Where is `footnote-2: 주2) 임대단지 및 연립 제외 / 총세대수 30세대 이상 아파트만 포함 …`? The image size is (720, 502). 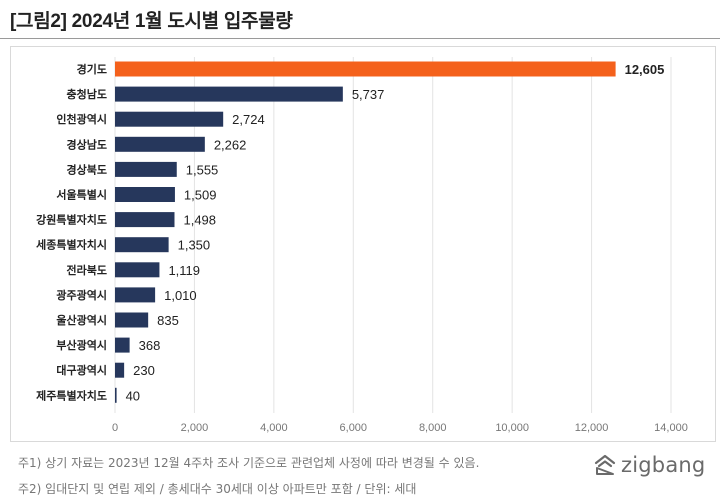
footnote-2: 주2) 임대단지 및 연립 제외 / 총세대수 30세대 이상 아파트만 포함 … is located at coordinates (217, 489).